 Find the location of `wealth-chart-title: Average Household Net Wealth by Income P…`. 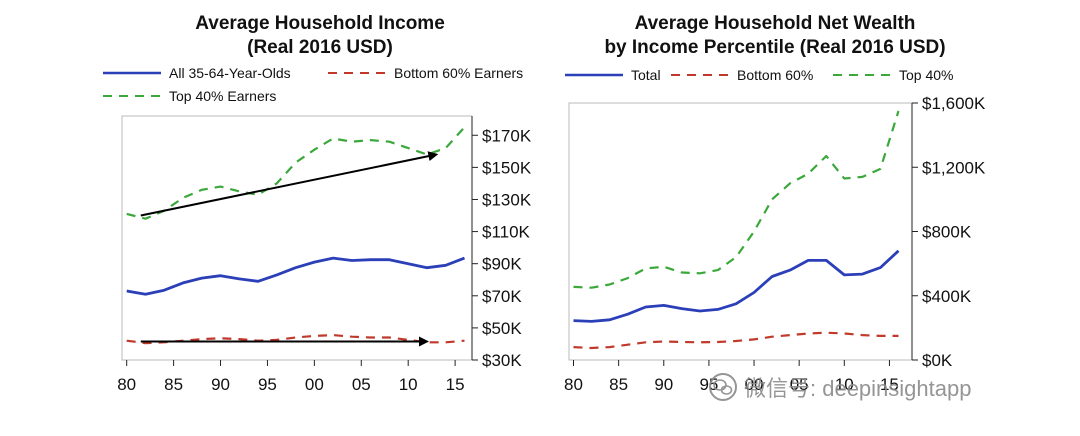

wealth-chart-title: Average Household Net Wealth by Income P… is located at coordinates (775, 36).